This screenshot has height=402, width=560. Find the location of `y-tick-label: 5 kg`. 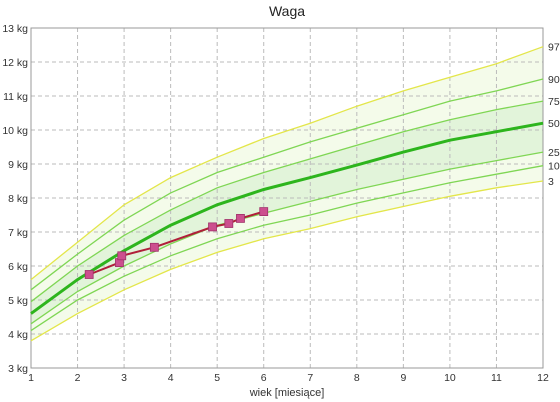

y-tick-label: 5 kg is located at coordinates (18, 301).